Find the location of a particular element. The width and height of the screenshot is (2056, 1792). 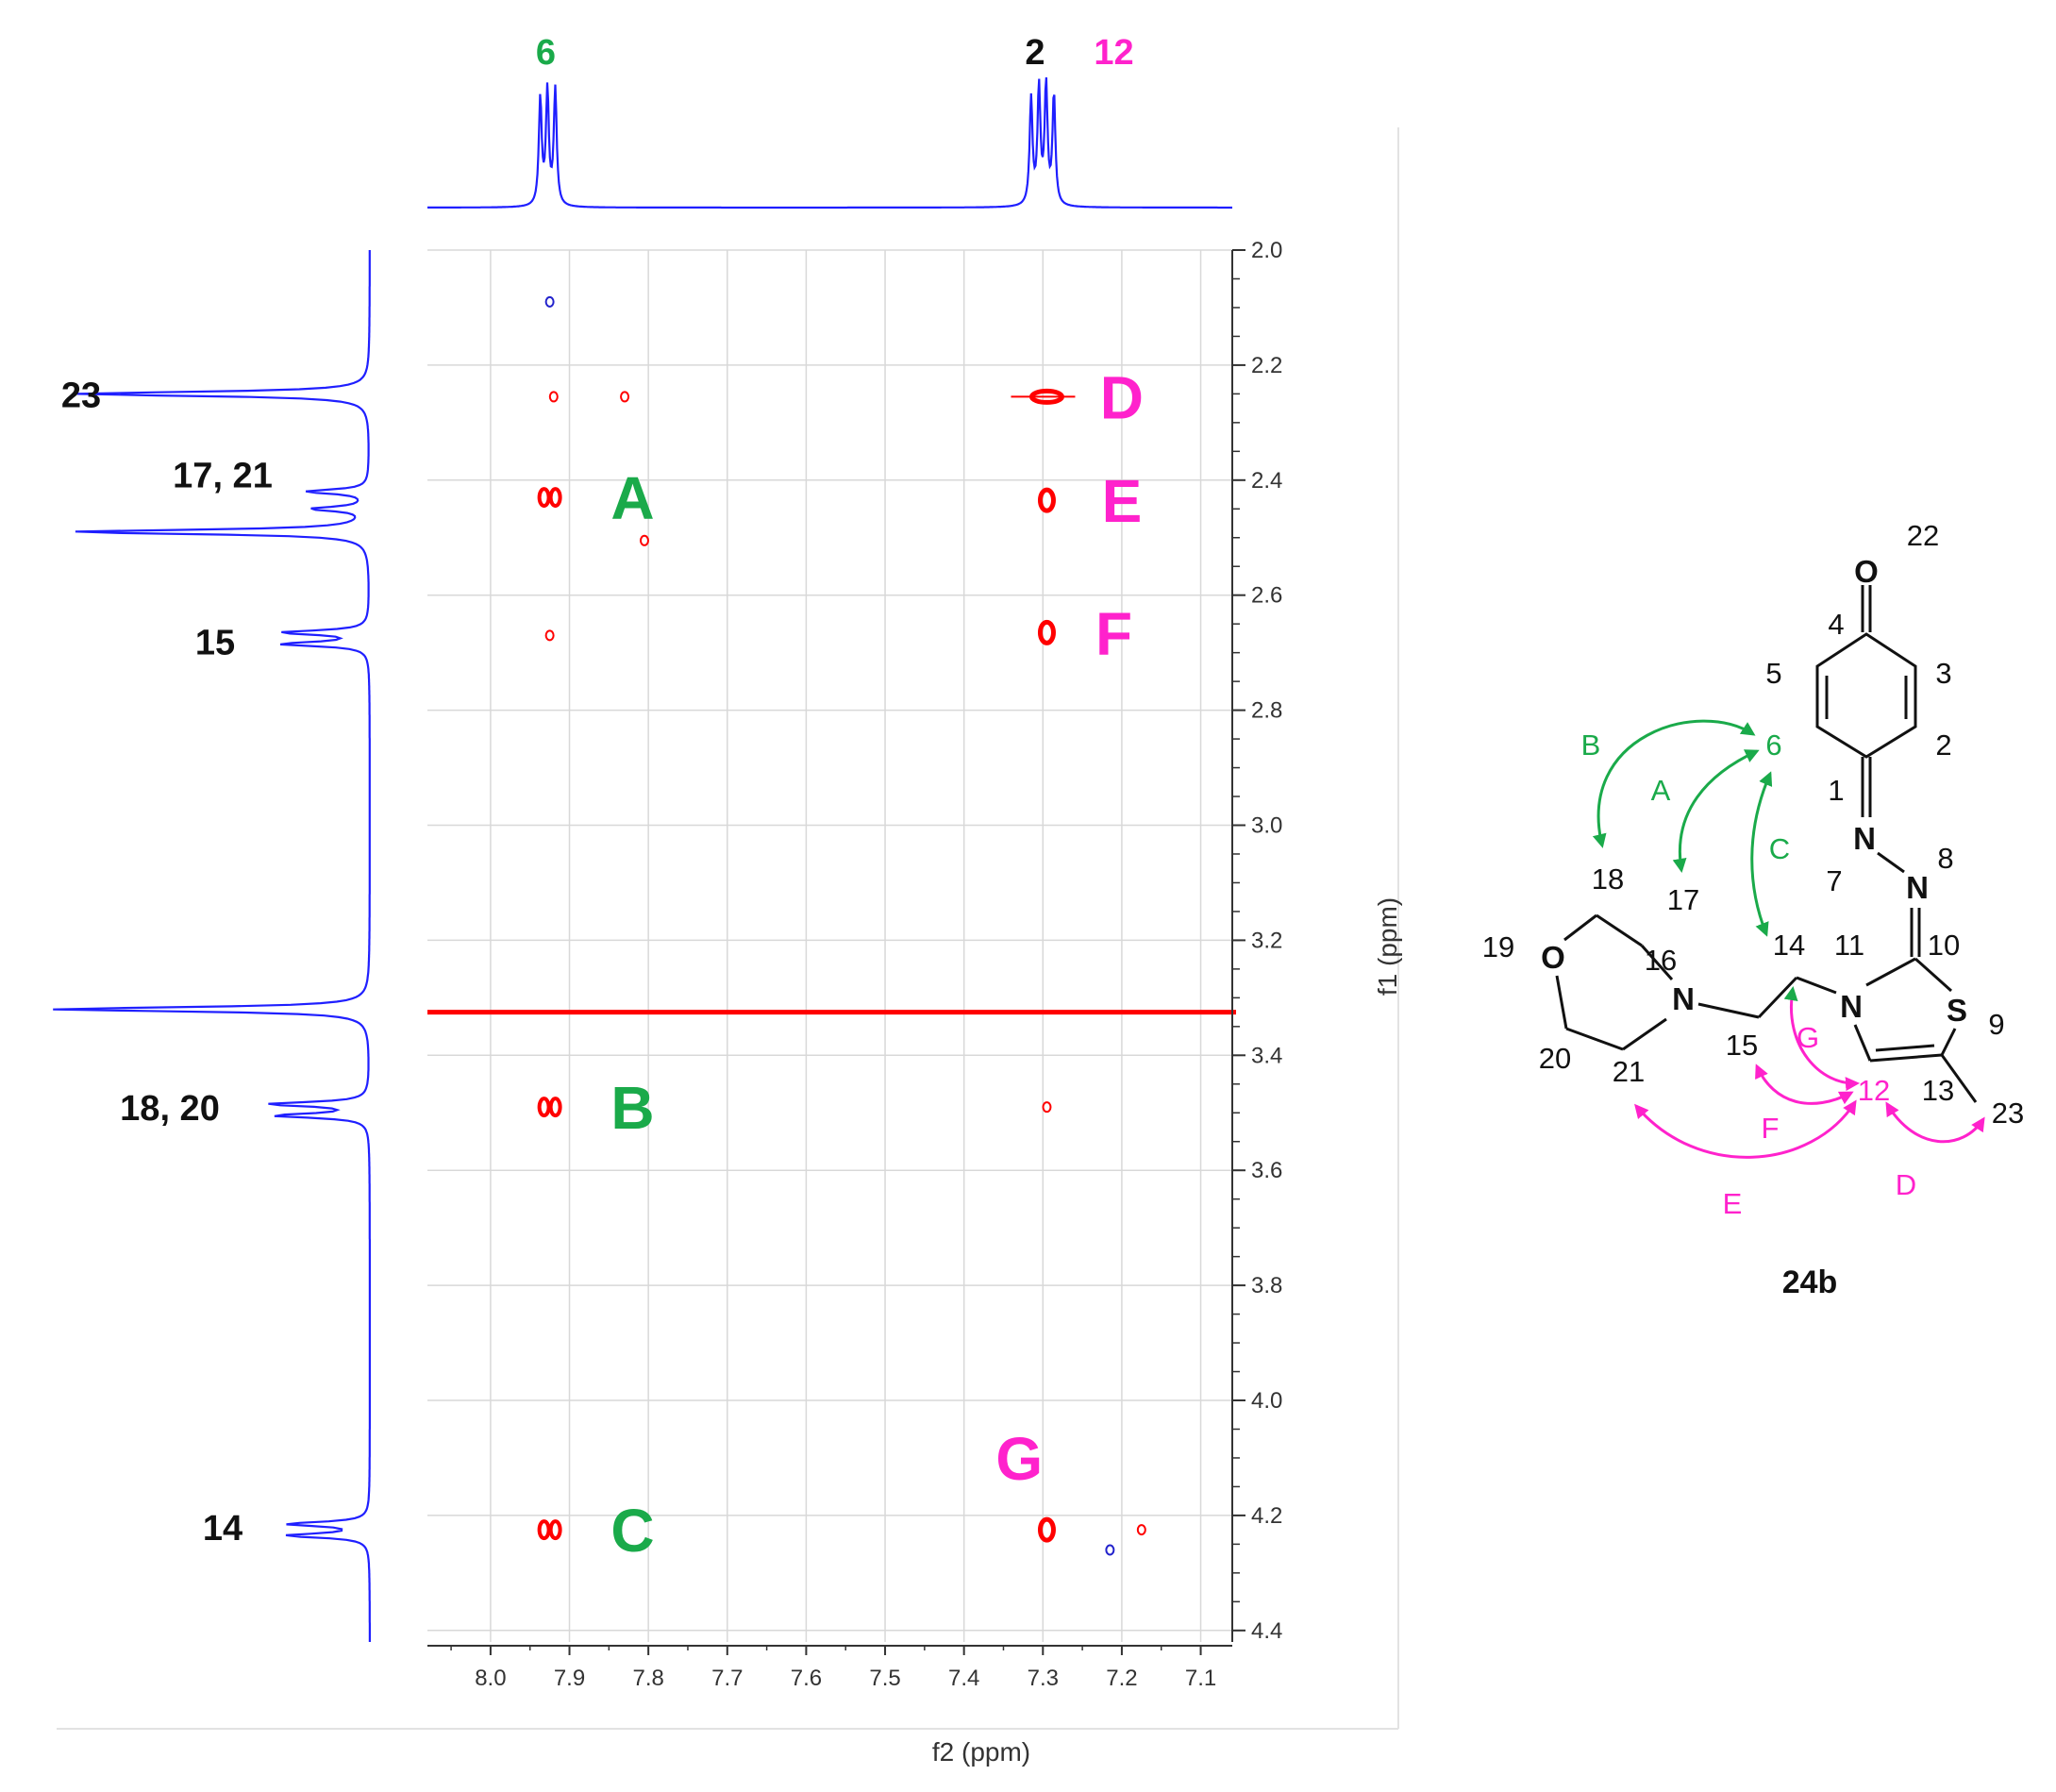

top-label-12: 12 is located at coordinates (1113, 53).